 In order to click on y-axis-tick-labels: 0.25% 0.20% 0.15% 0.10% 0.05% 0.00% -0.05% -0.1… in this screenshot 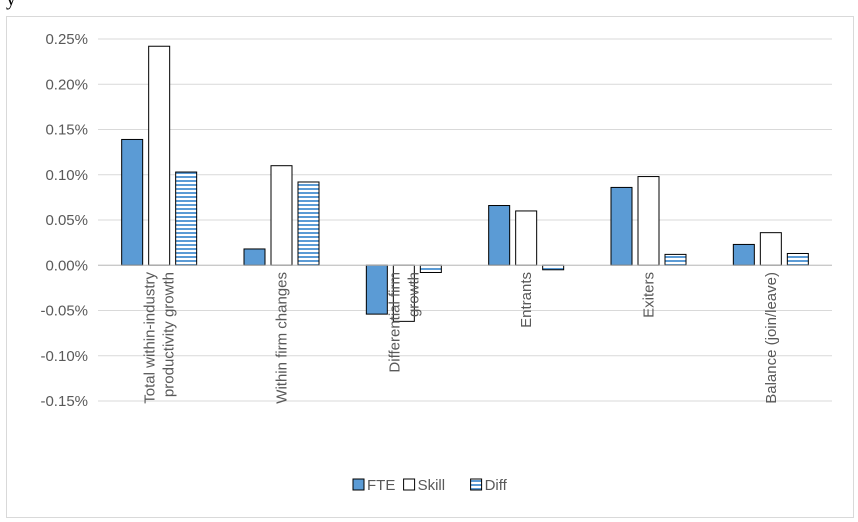, I will do `click(64, 220)`.